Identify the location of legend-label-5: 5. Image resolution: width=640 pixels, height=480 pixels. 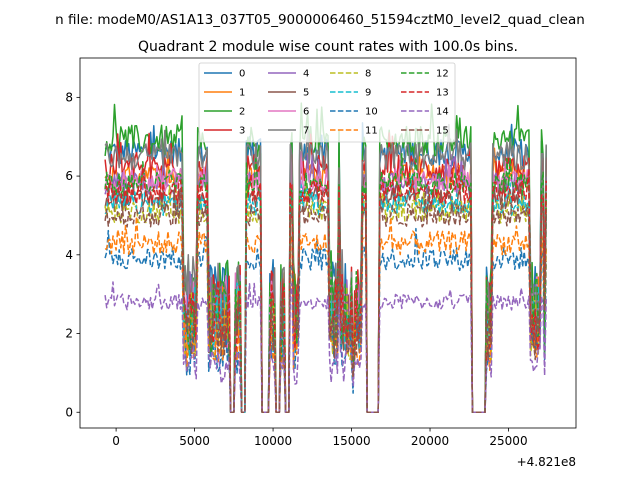
(306, 93).